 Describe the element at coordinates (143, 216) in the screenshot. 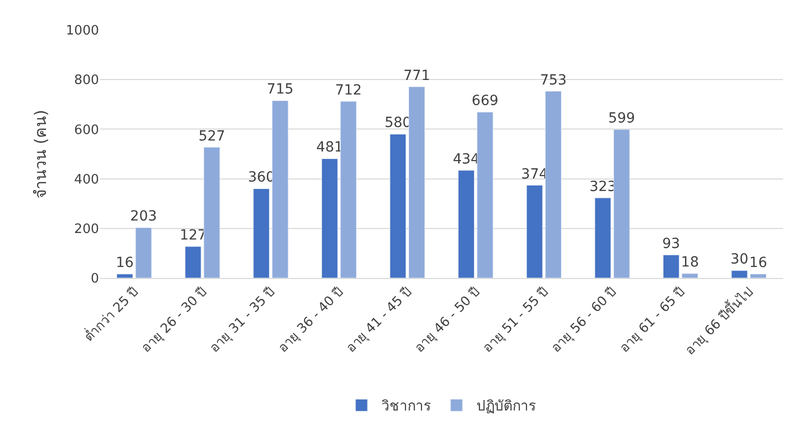

I see `data-label: 203` at that location.